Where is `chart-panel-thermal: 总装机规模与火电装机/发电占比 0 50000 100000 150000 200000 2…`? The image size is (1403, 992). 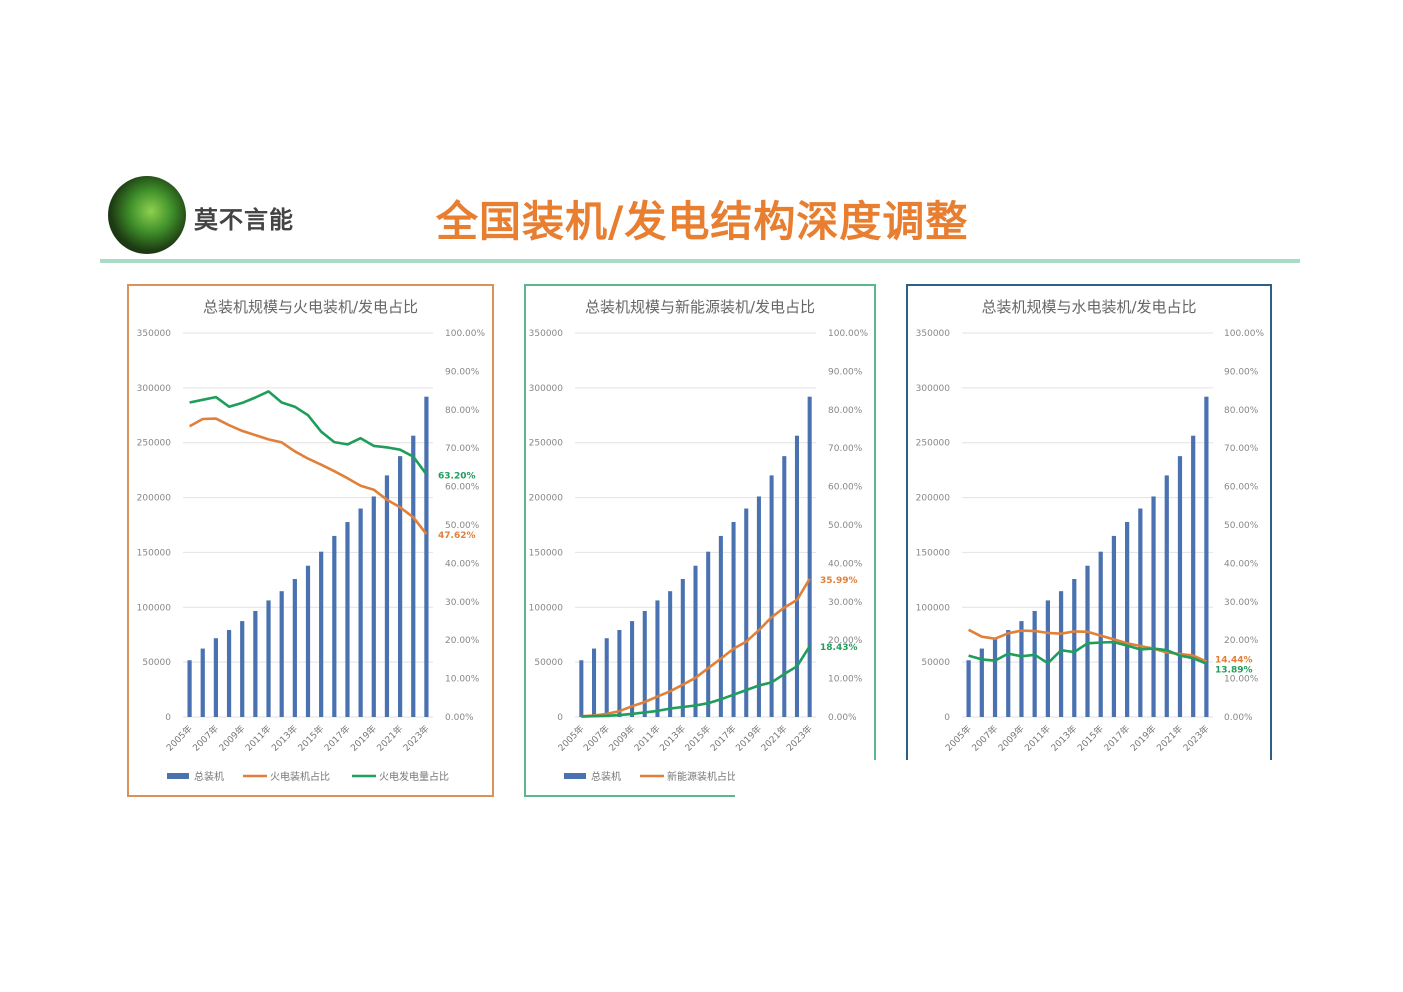
chart-panel-thermal: 总装机规模与火电装机/发电占比 0 50000 100000 150000 200000 2… is located at coordinates (310, 540).